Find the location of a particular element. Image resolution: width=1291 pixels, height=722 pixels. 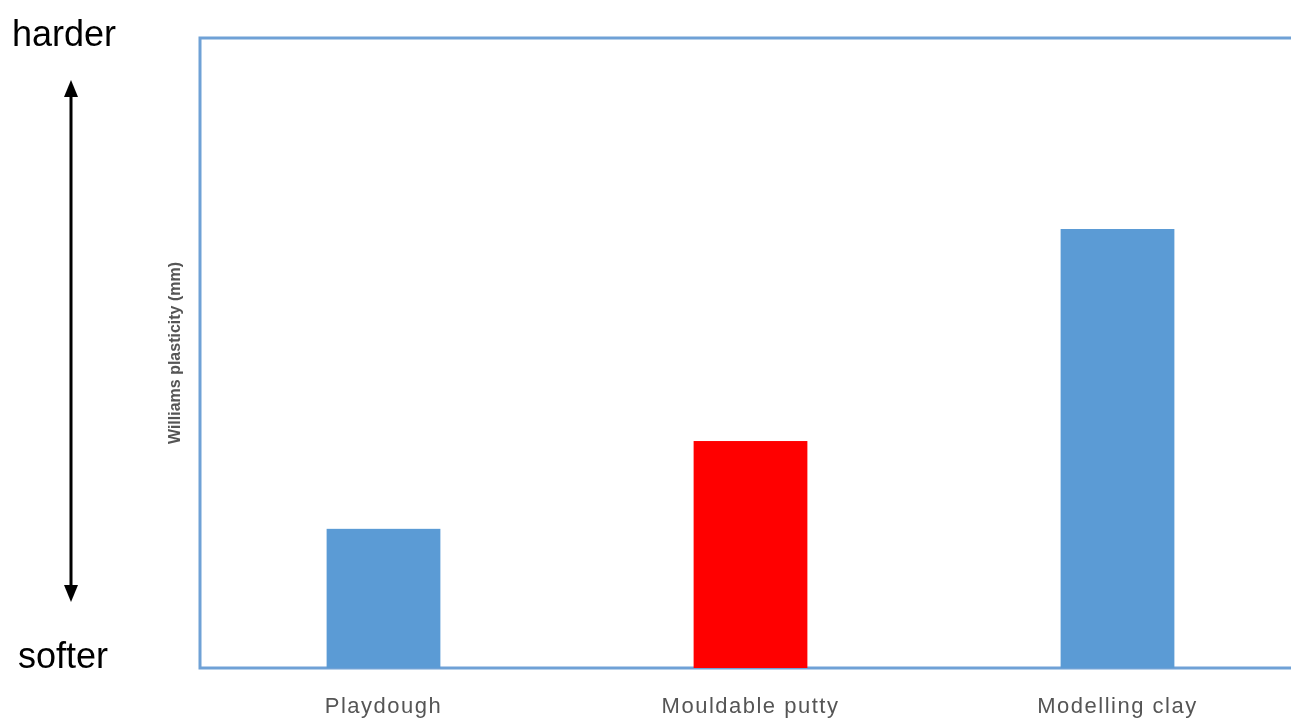

y-axis-title: Williams plasticity (mm) is located at coordinates (174, 353).